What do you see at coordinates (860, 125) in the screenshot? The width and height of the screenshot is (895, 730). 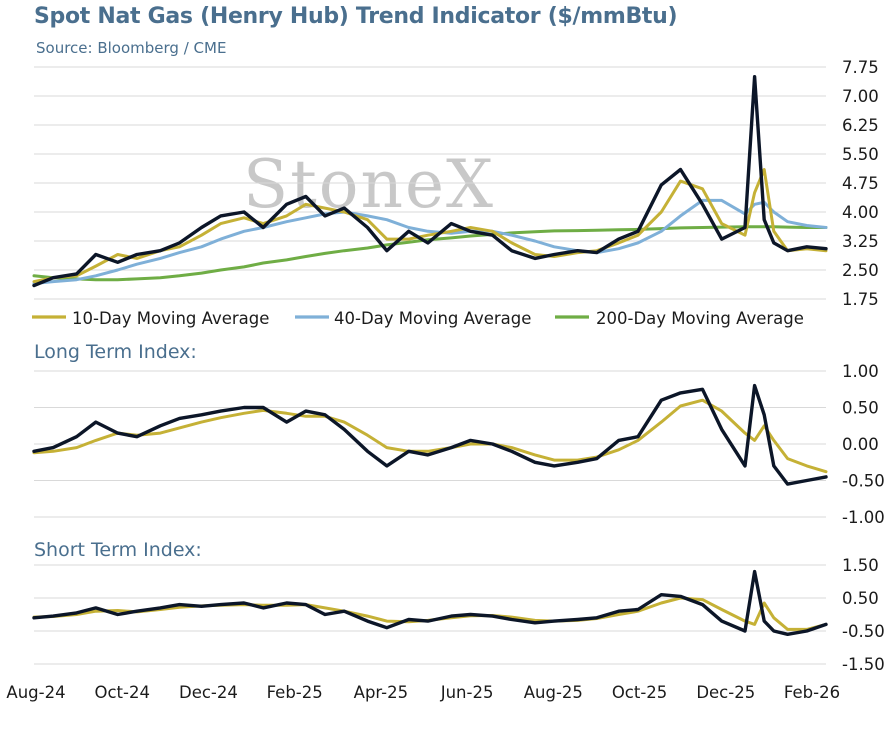 I see `y-tick-label: 6.25` at bounding box center [860, 125].